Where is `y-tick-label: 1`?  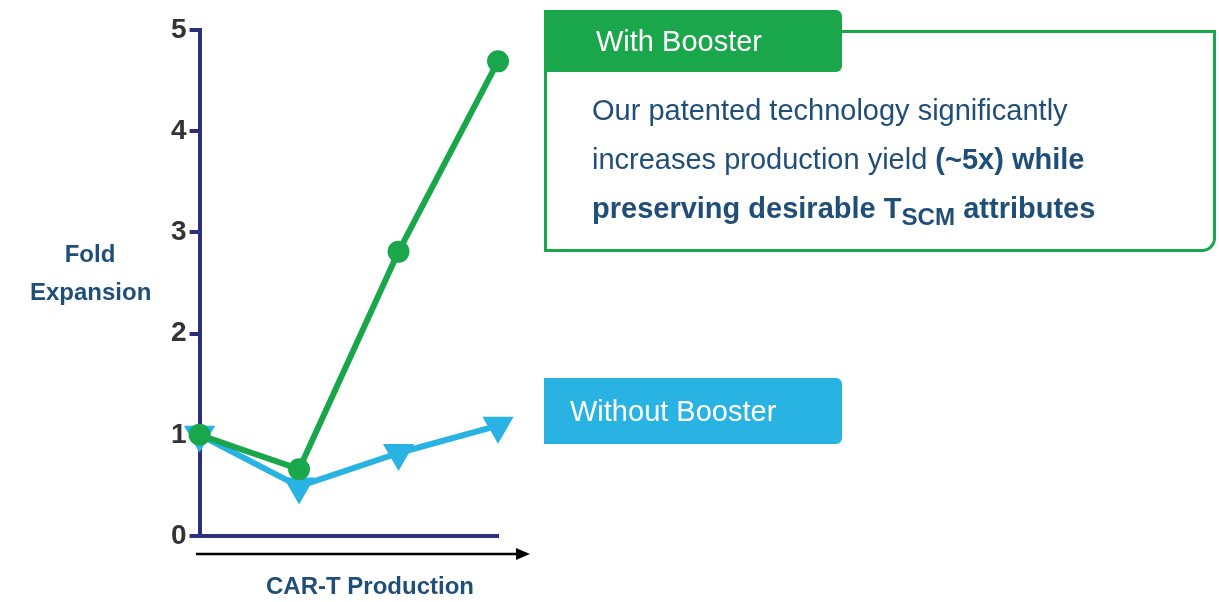
y-tick-label: 1 is located at coordinates (178, 433).